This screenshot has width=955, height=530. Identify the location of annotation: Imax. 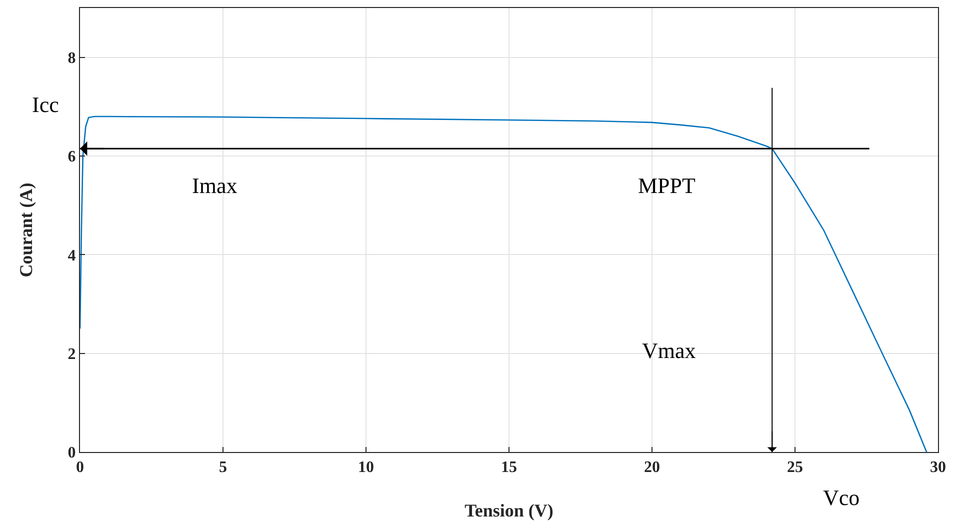
(215, 185).